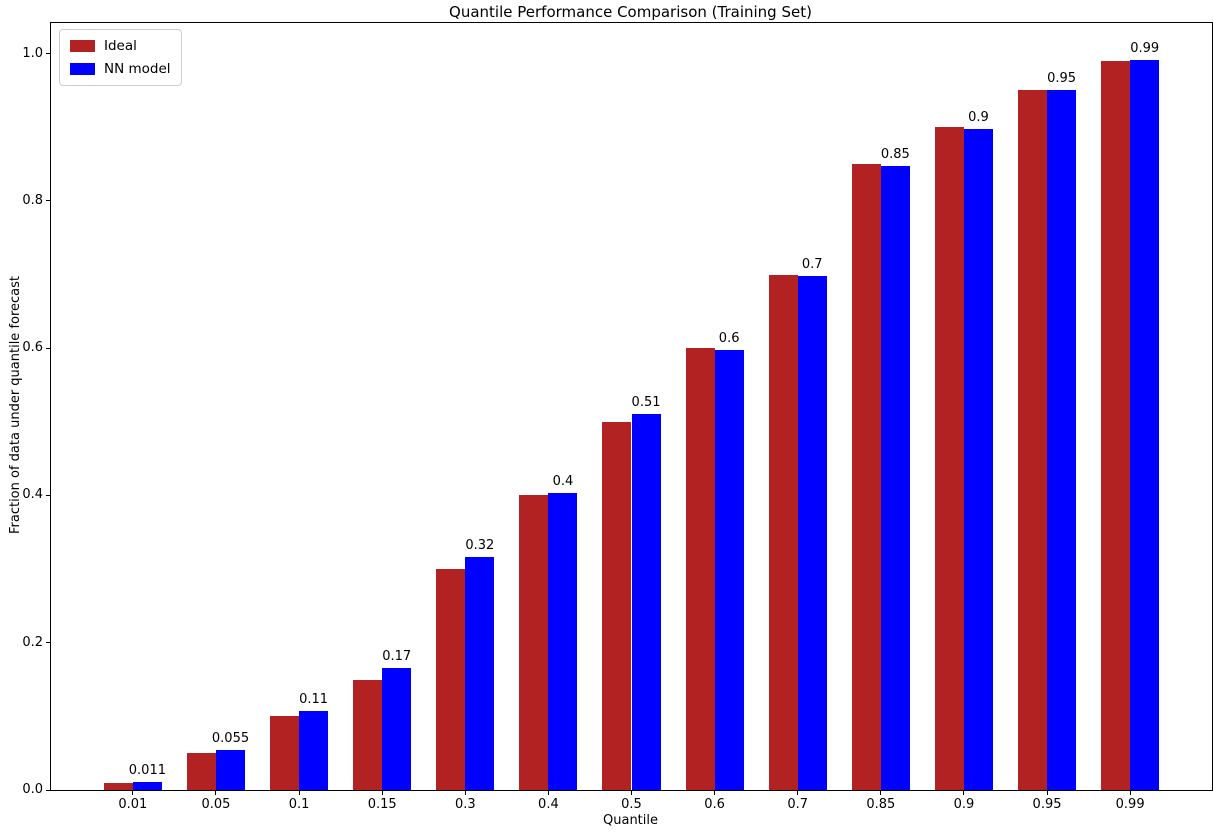  I want to click on legend-swatch-nn-model, so click(82, 69).